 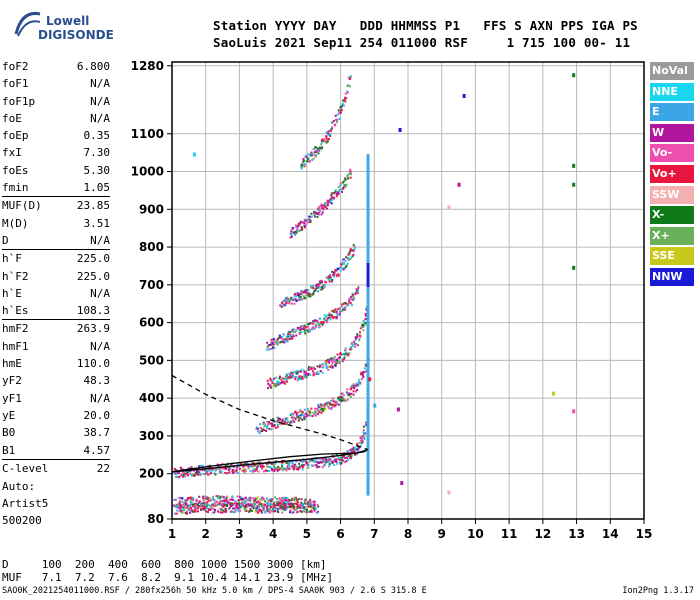 I want to click on param-name: h`F2, so click(x=15, y=276).